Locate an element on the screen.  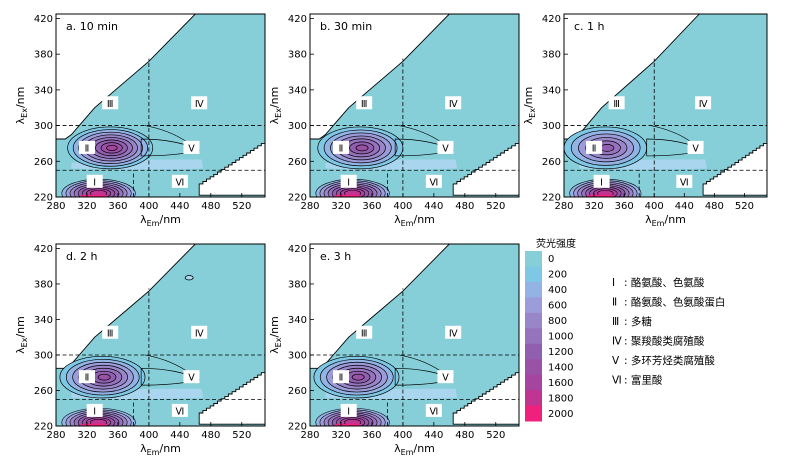
panel-title: e. 3 h is located at coordinates (335, 256).